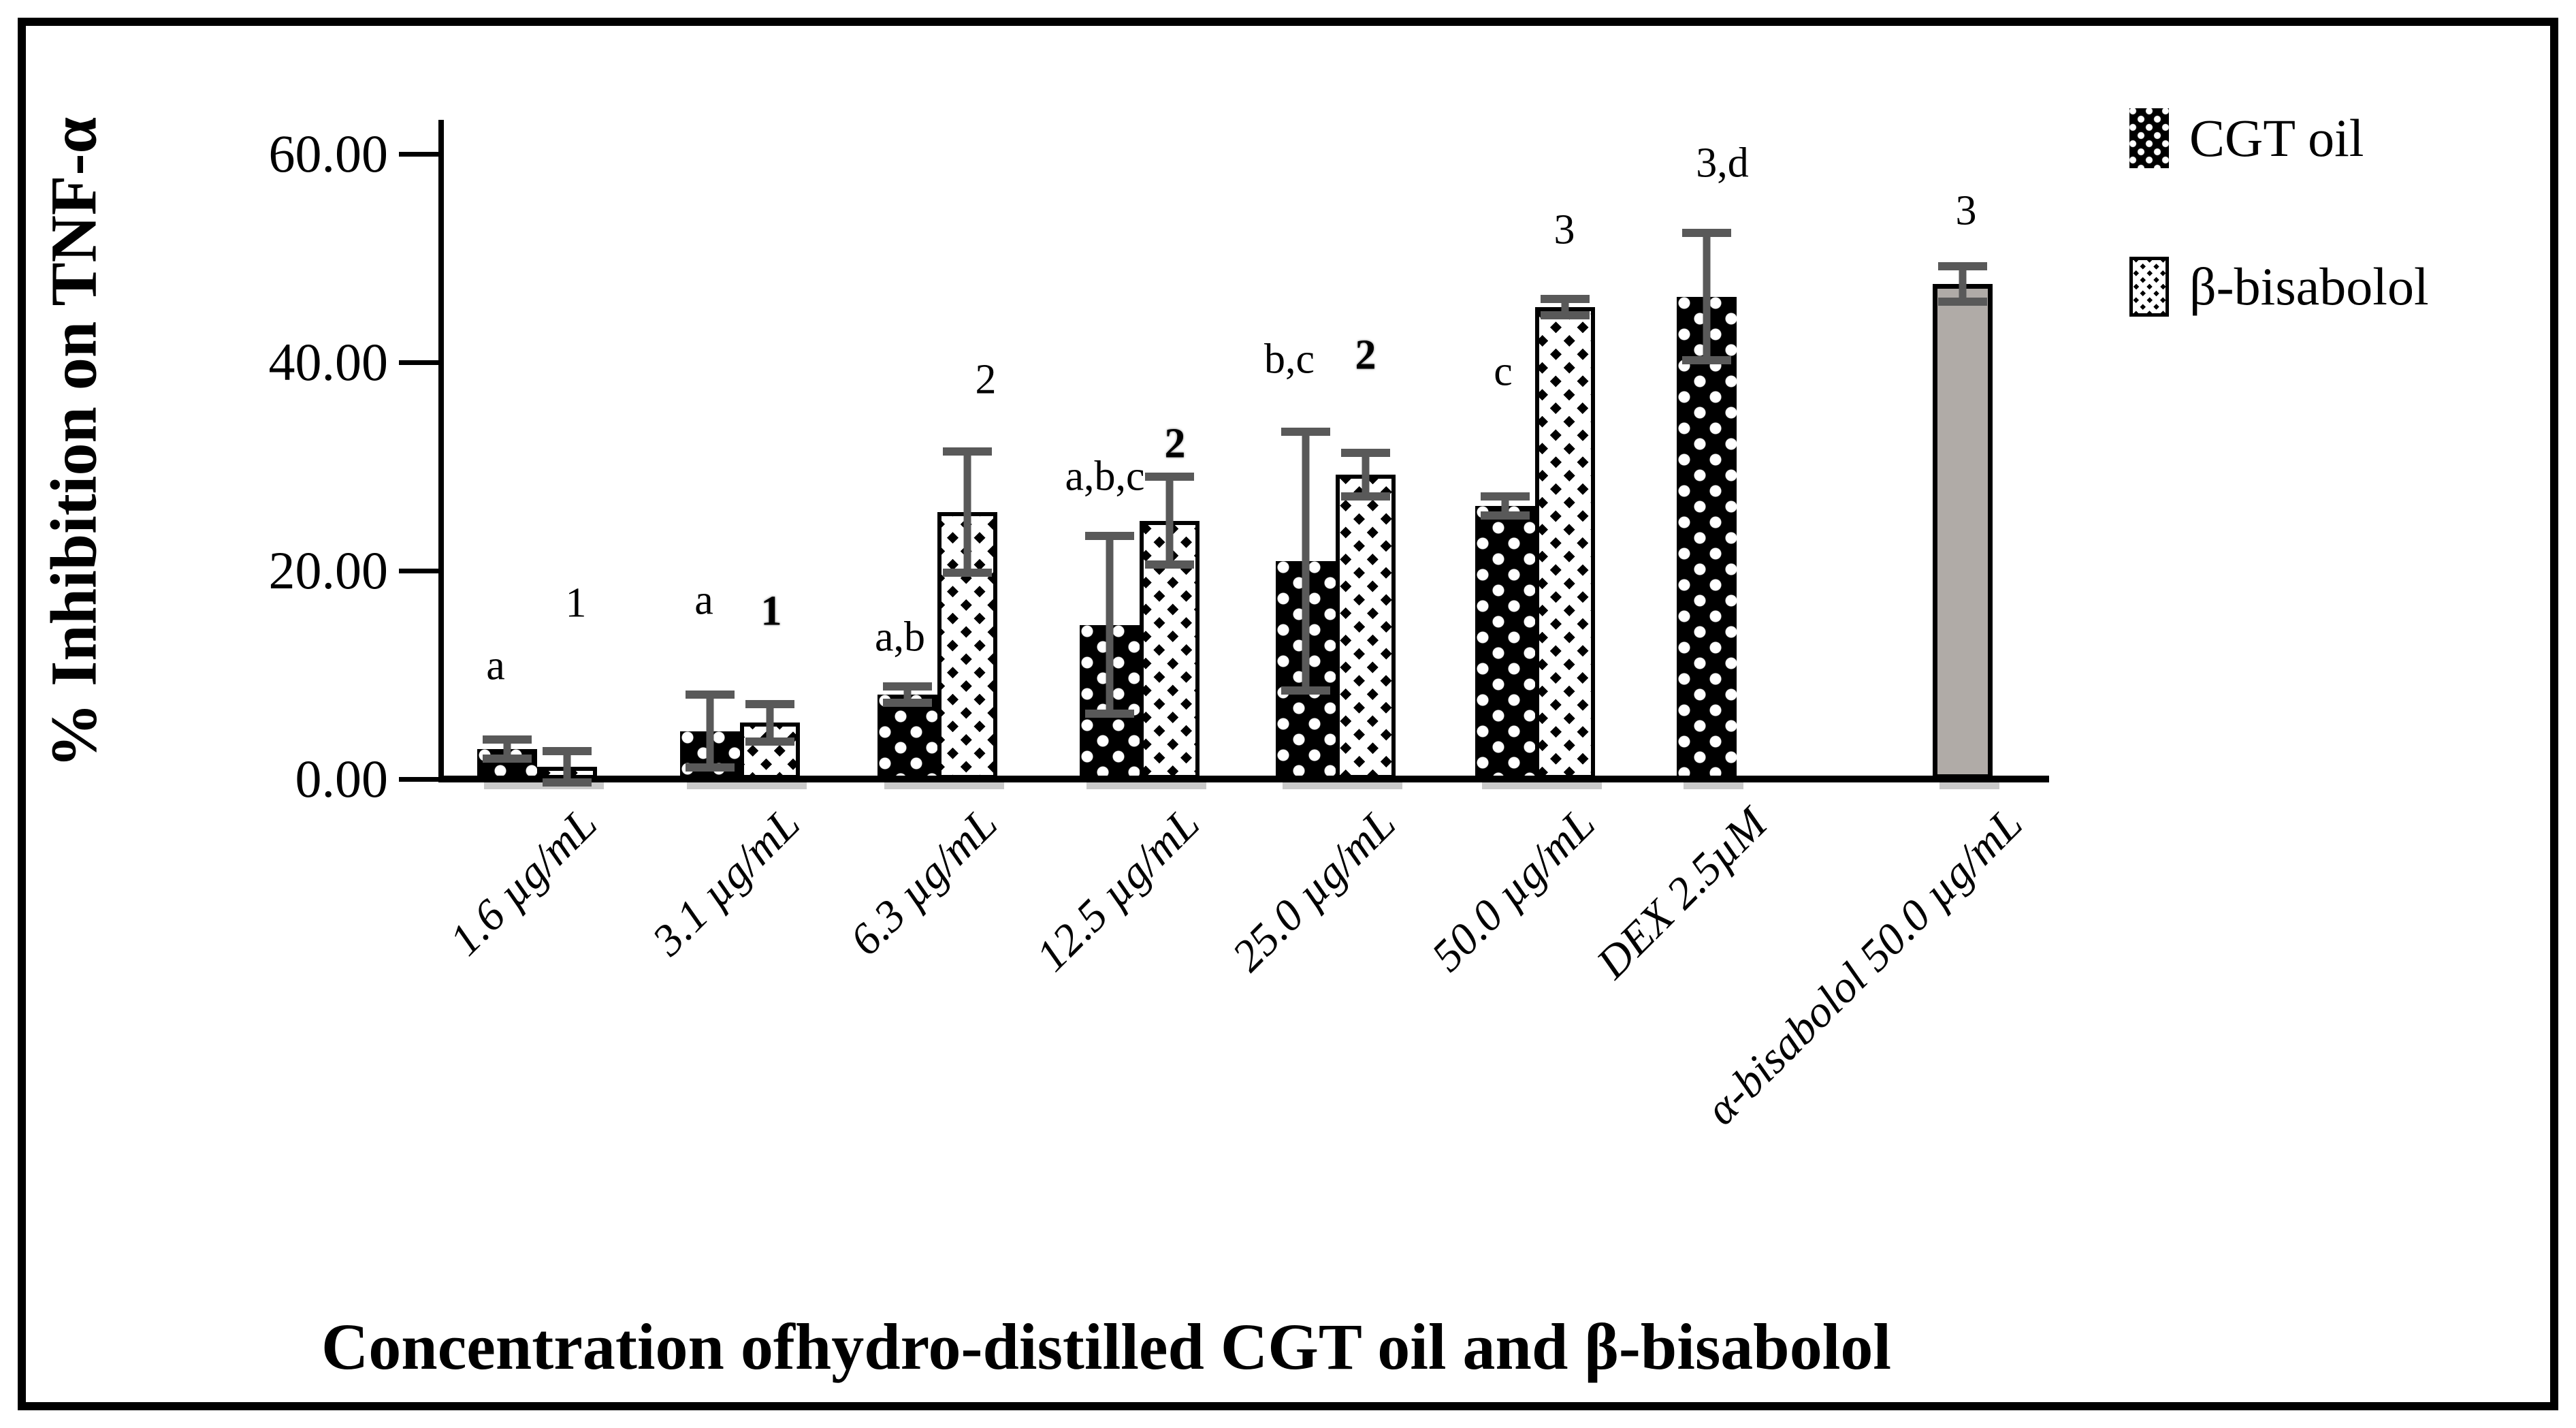 The width and height of the screenshot is (2576, 1428). I want to click on legend-item: β-bisabolol, so click(2279, 286).